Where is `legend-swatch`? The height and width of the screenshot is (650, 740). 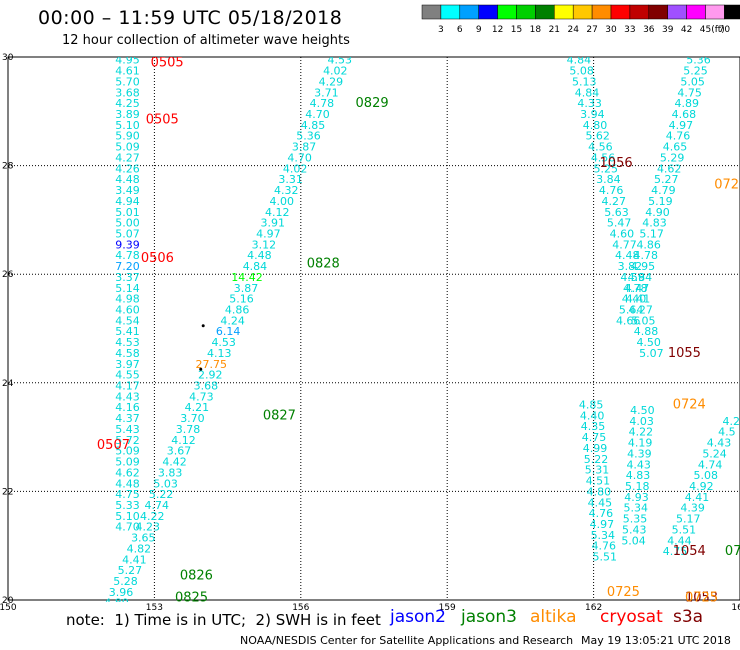 legend-swatch is located at coordinates (732, 12).